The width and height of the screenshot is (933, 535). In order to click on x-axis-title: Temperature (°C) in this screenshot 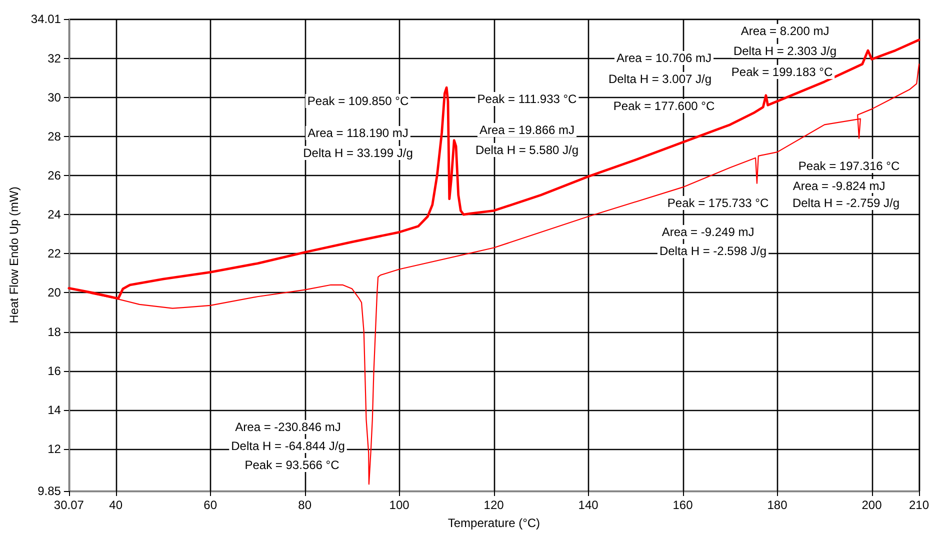, I will do `click(494, 523)`.